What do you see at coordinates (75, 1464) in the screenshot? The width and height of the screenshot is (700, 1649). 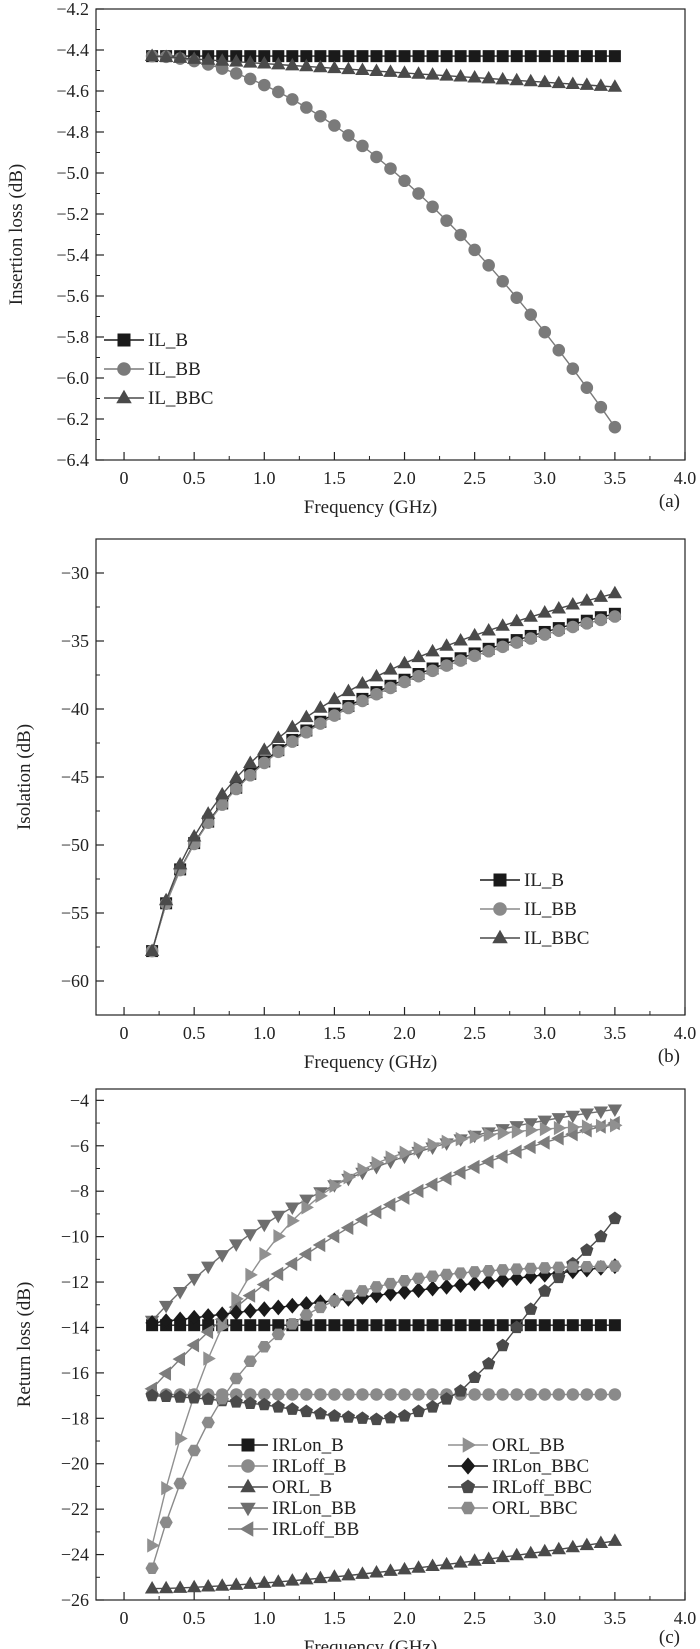 I see `y-tick-label: −20` at bounding box center [75, 1464].